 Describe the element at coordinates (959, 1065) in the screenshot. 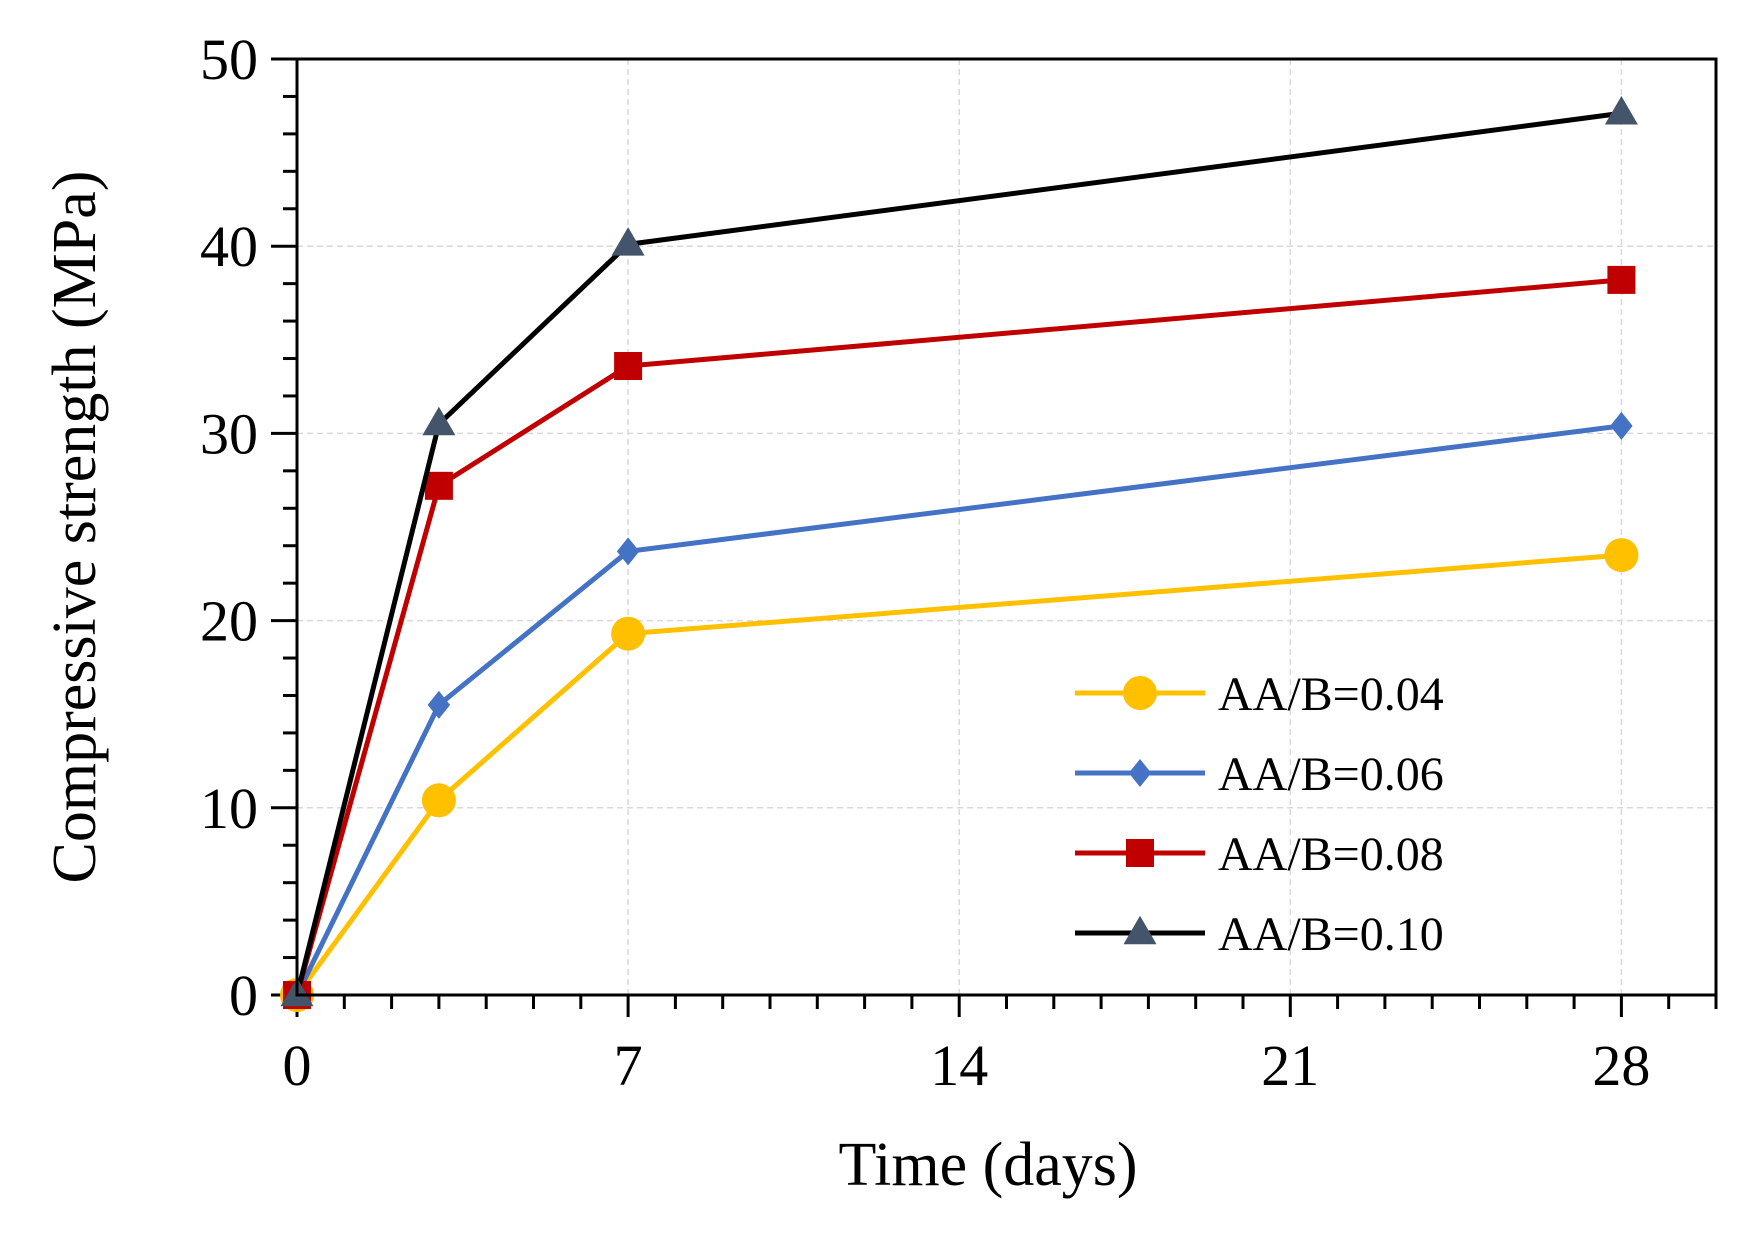

I see `x-tick-label: 14` at that location.